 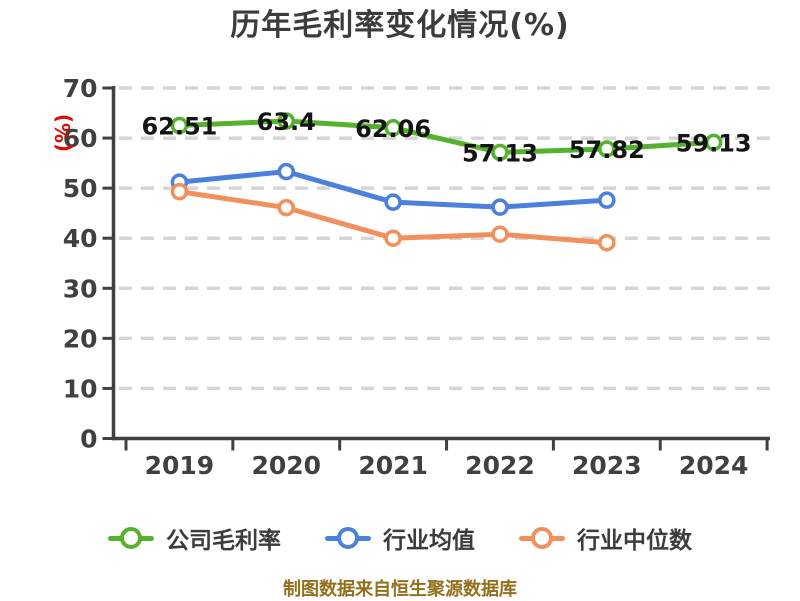 I want to click on data-source-note: 制图数据来自恒生聚源数据库, so click(x=400, y=589).